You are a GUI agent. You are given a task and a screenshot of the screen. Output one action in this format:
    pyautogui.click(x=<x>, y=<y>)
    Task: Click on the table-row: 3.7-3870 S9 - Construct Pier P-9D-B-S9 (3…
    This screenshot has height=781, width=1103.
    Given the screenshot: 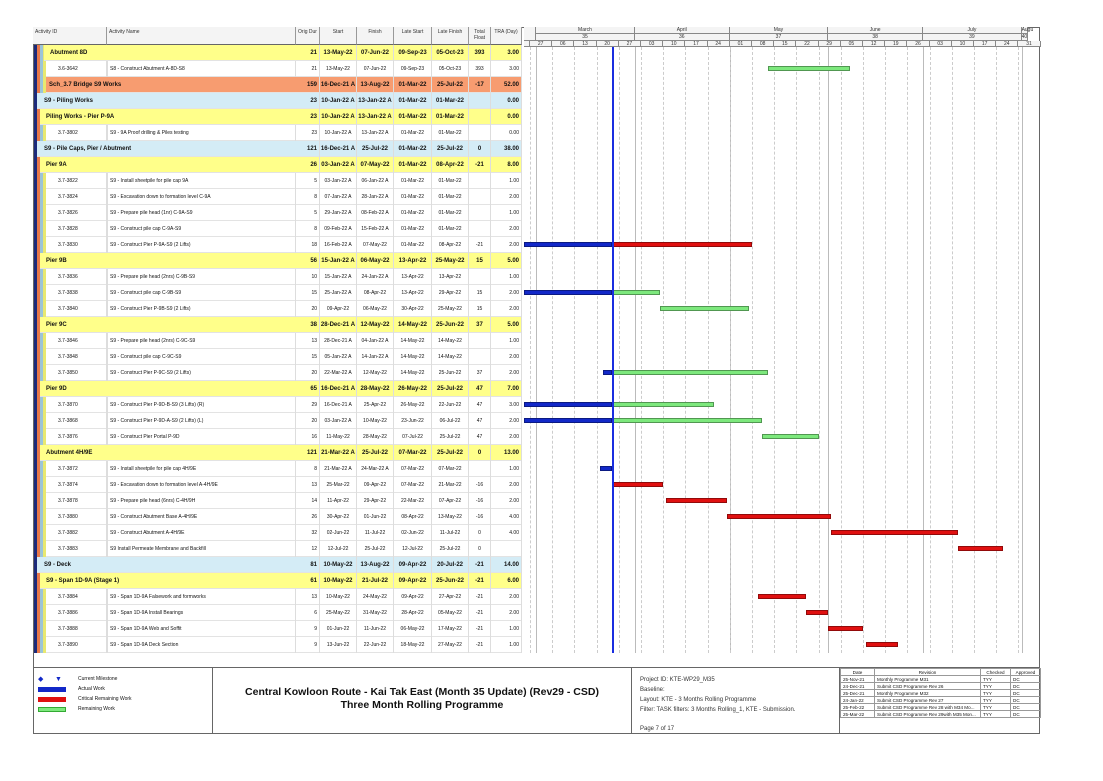 What is the action you would take?
    pyautogui.click(x=284, y=405)
    